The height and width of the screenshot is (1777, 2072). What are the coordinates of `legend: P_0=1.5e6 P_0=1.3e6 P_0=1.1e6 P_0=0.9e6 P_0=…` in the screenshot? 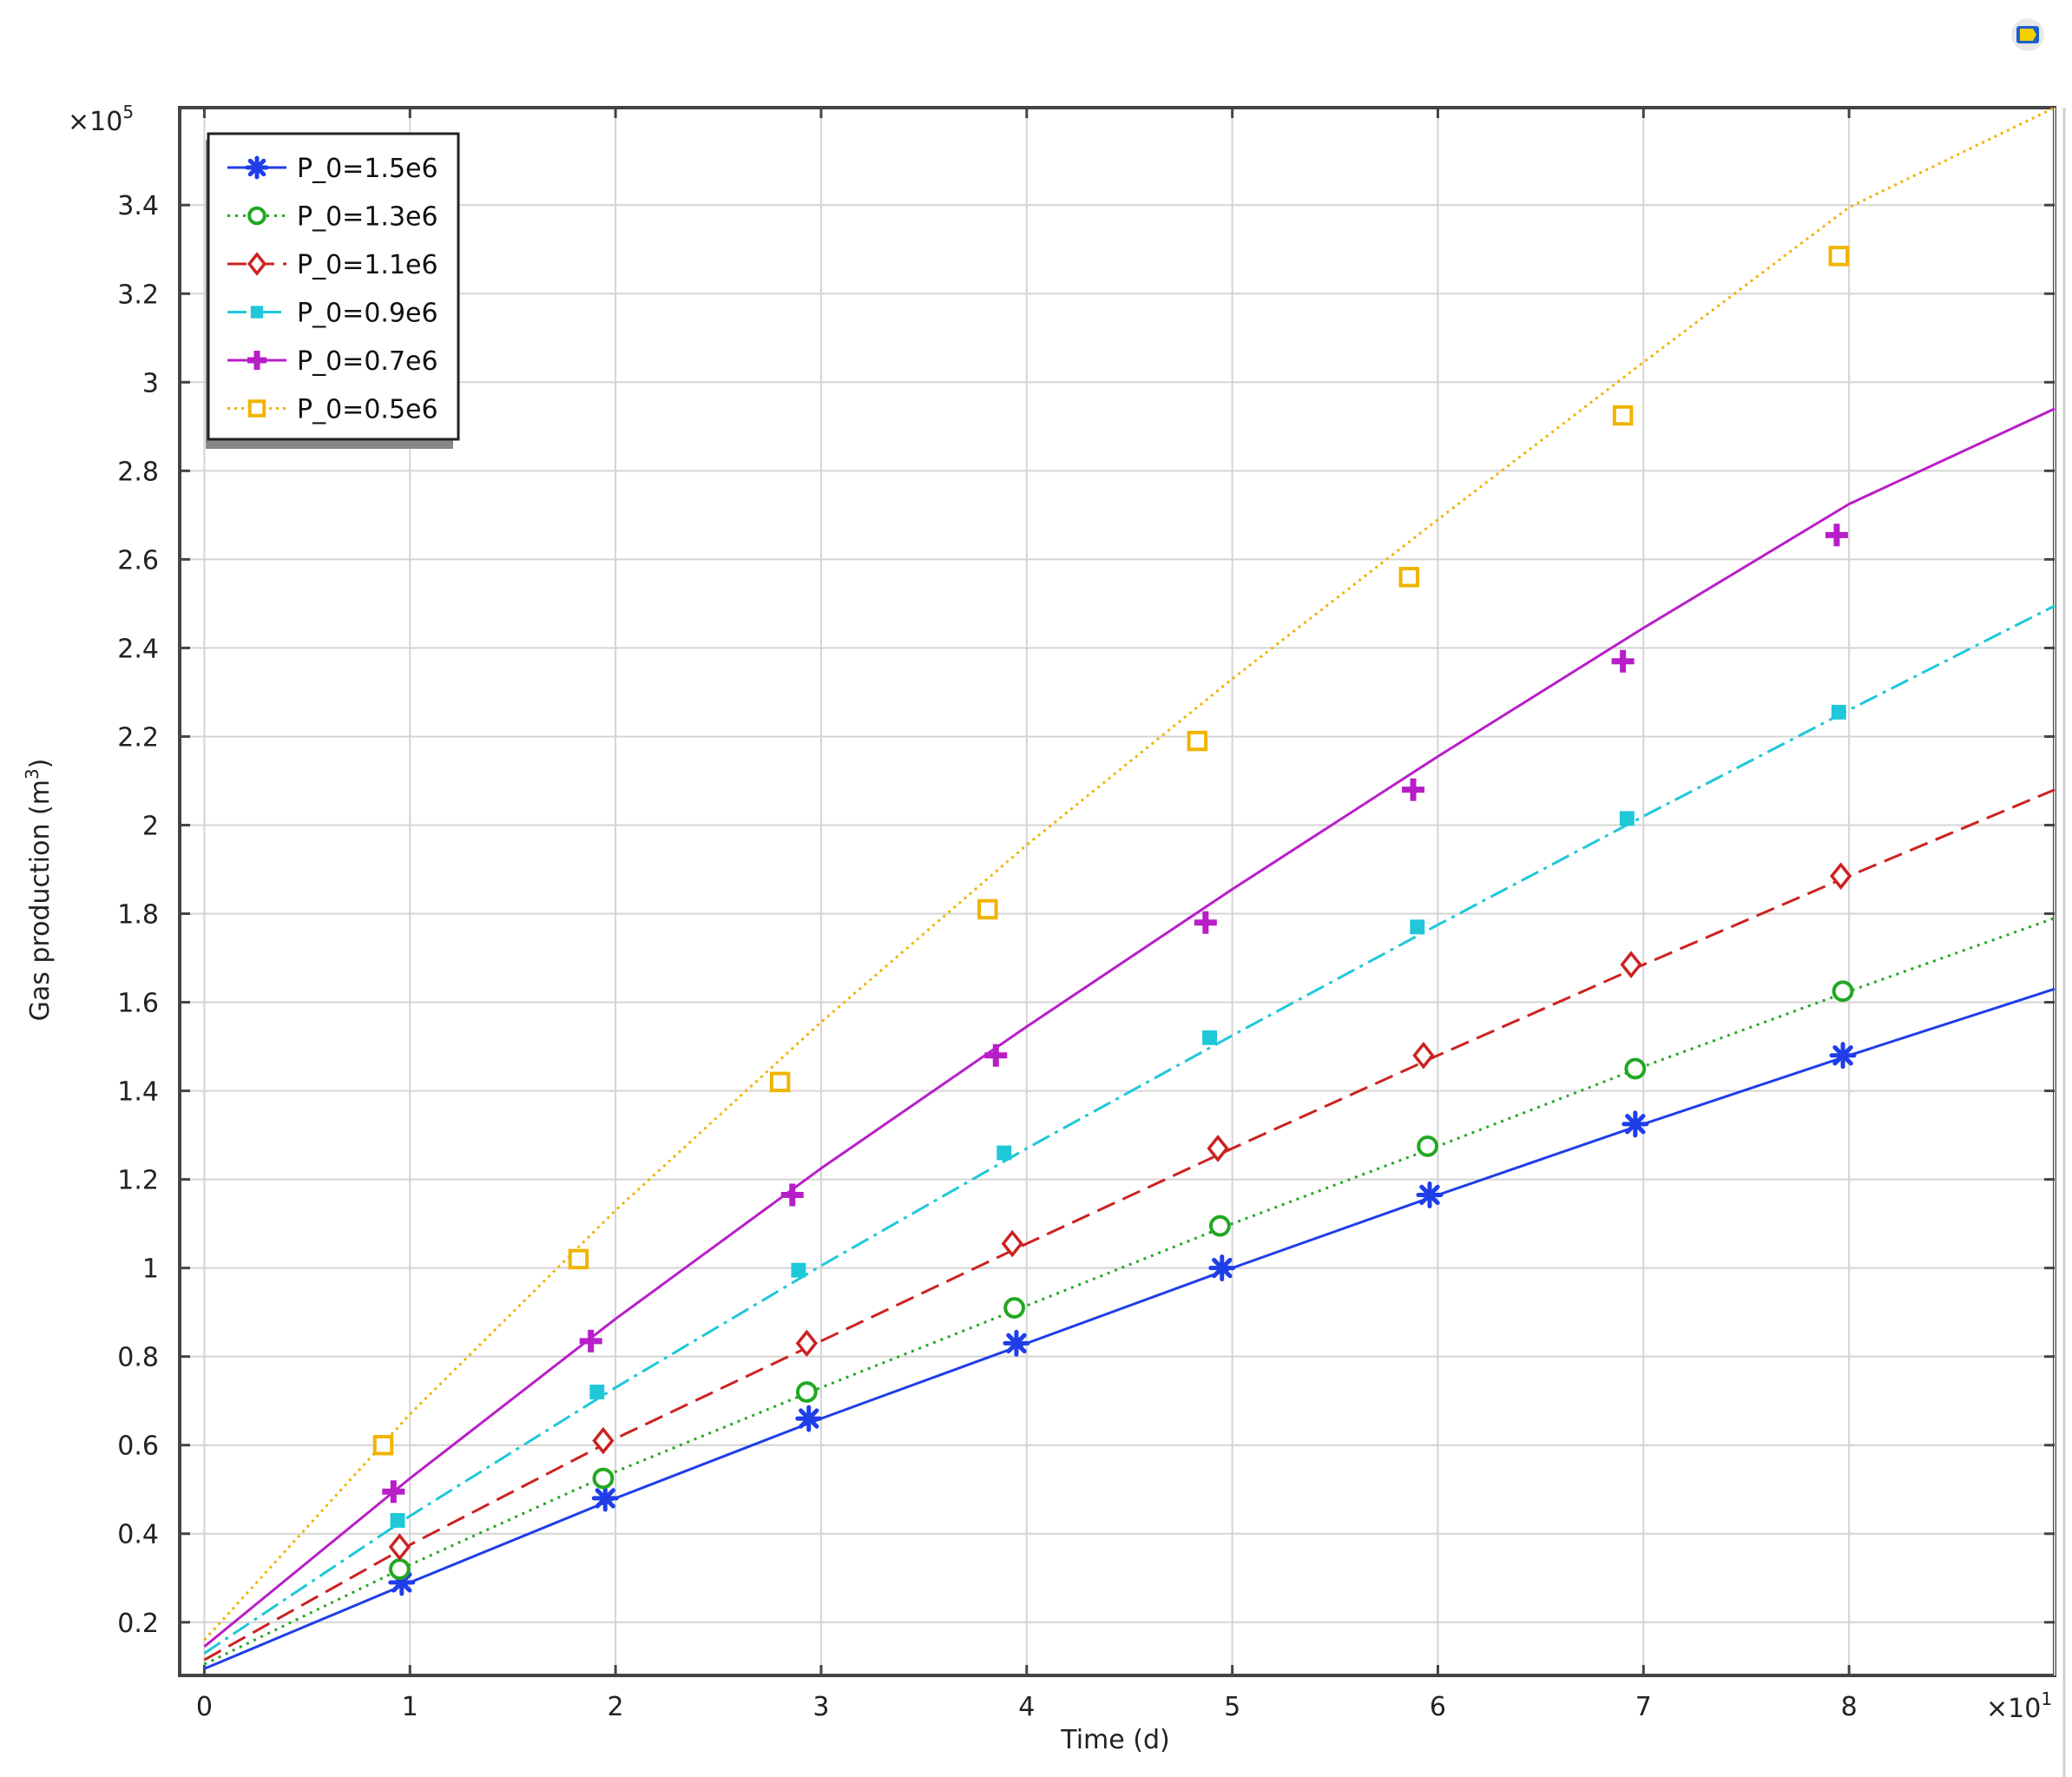 It's located at (333, 290).